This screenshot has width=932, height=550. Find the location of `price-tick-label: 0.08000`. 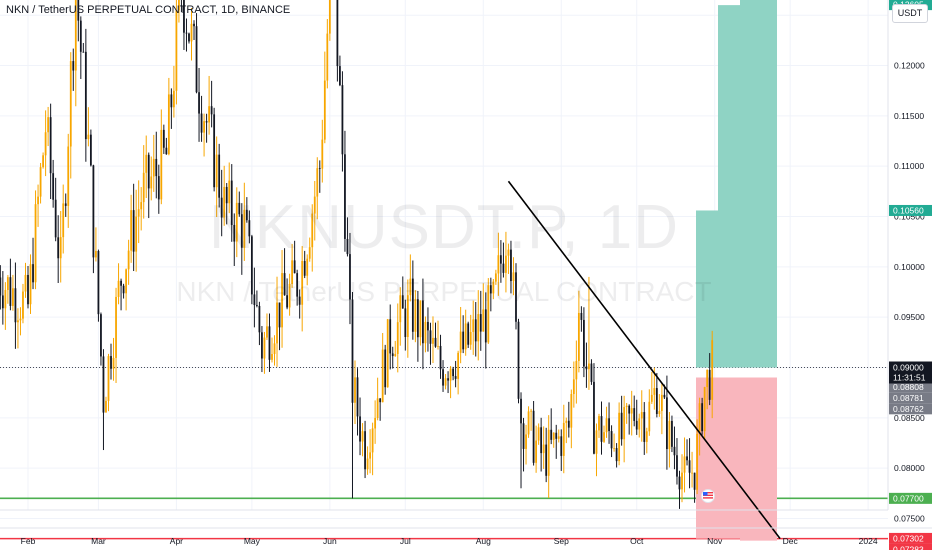

price-tick-label: 0.08000 is located at coordinates (909, 468).